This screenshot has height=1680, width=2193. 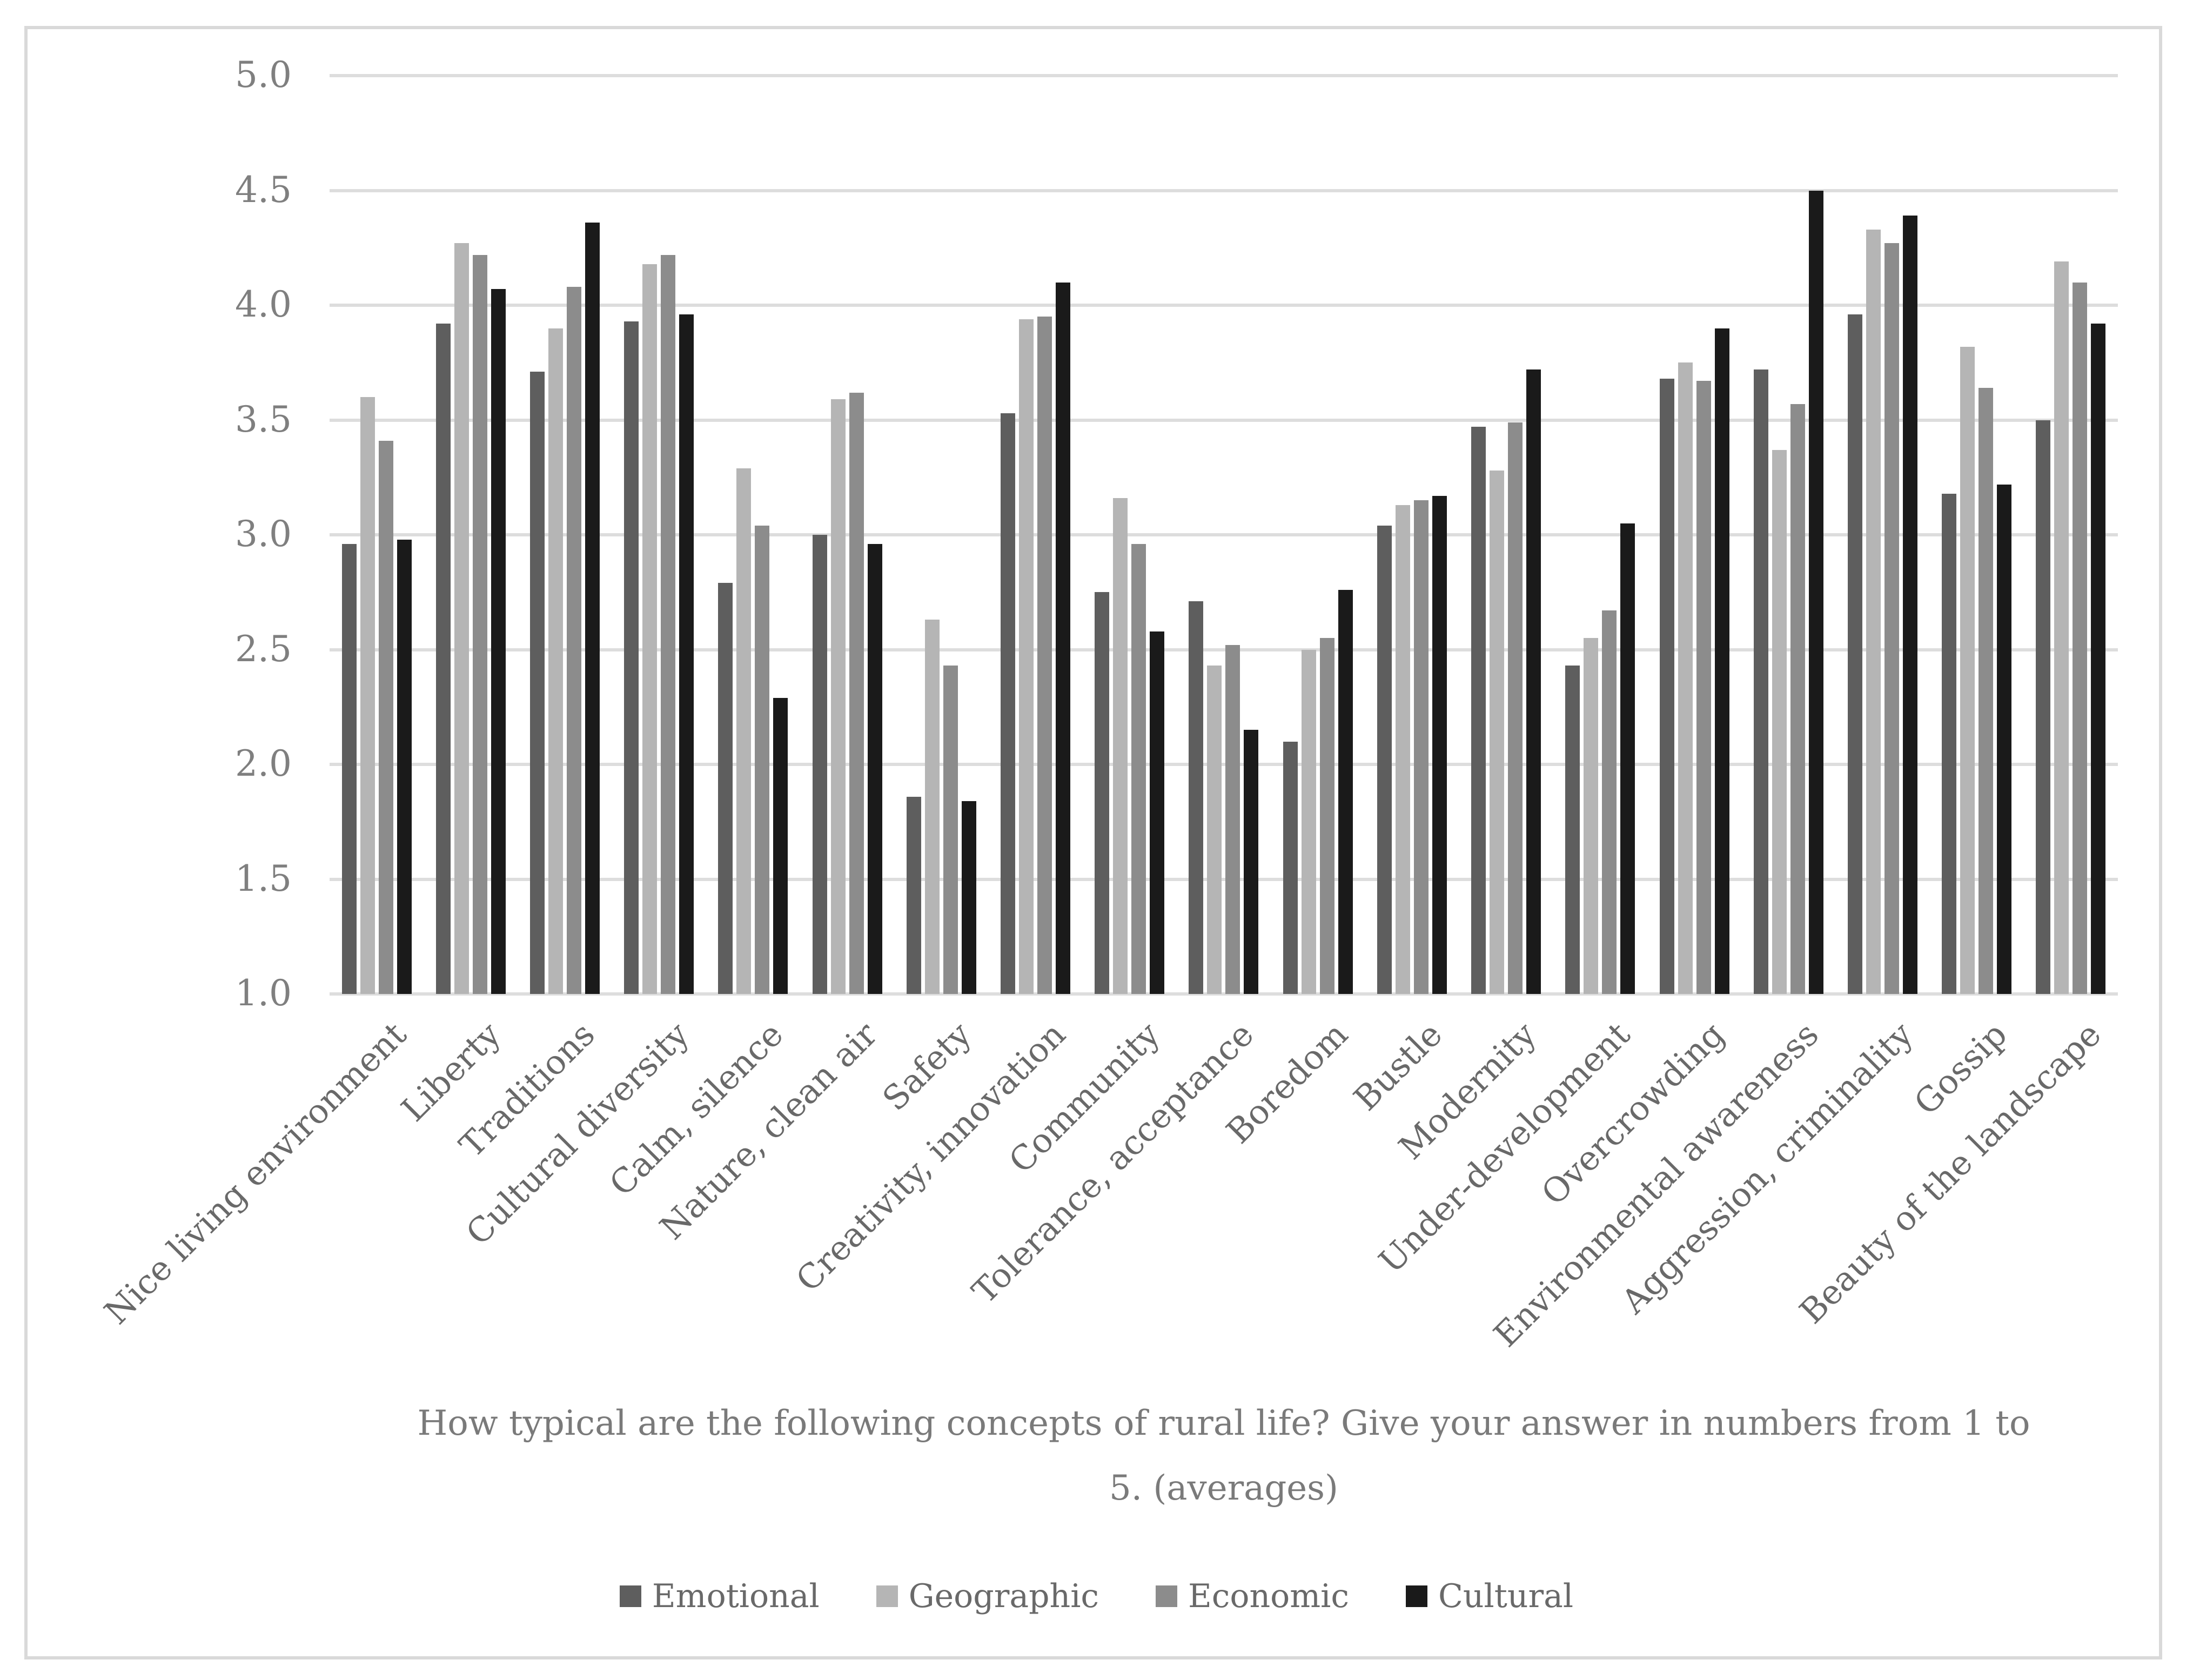 What do you see at coordinates (1439, 745) in the screenshot?
I see `bar-cultural-bustle` at bounding box center [1439, 745].